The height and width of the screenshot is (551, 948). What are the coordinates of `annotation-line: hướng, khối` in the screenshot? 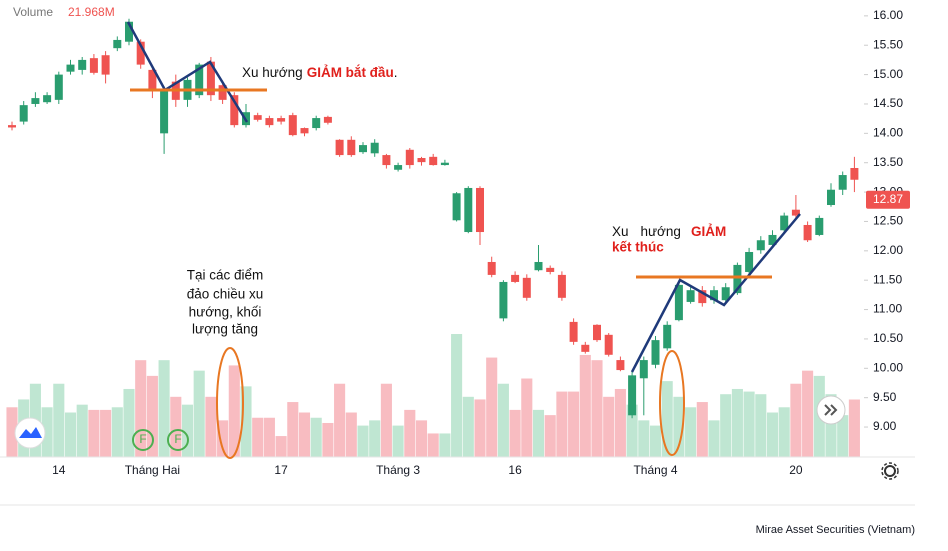 It's located at (225, 312).